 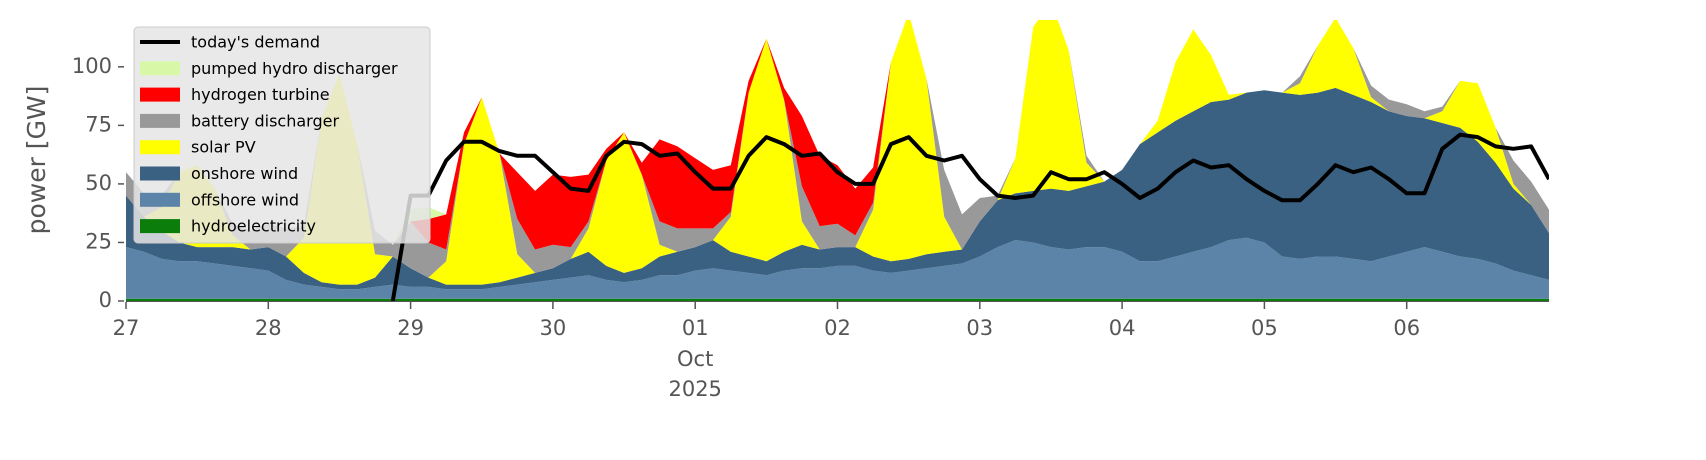 What do you see at coordinates (245, 199) in the screenshot?
I see `legend-label: offshore wind` at bounding box center [245, 199].